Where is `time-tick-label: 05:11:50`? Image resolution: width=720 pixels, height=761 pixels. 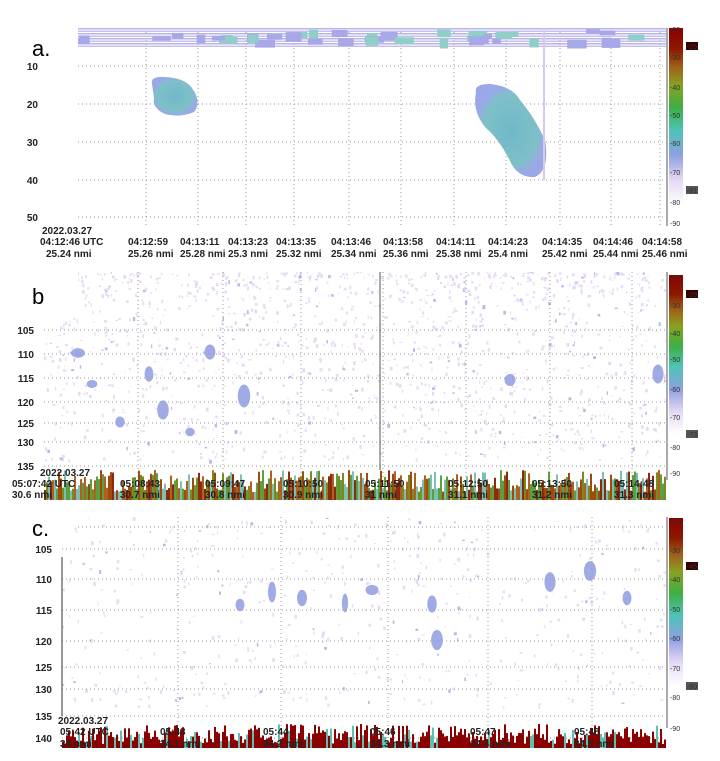
time-tick-label: 05:11:50 is located at coordinates (385, 484).